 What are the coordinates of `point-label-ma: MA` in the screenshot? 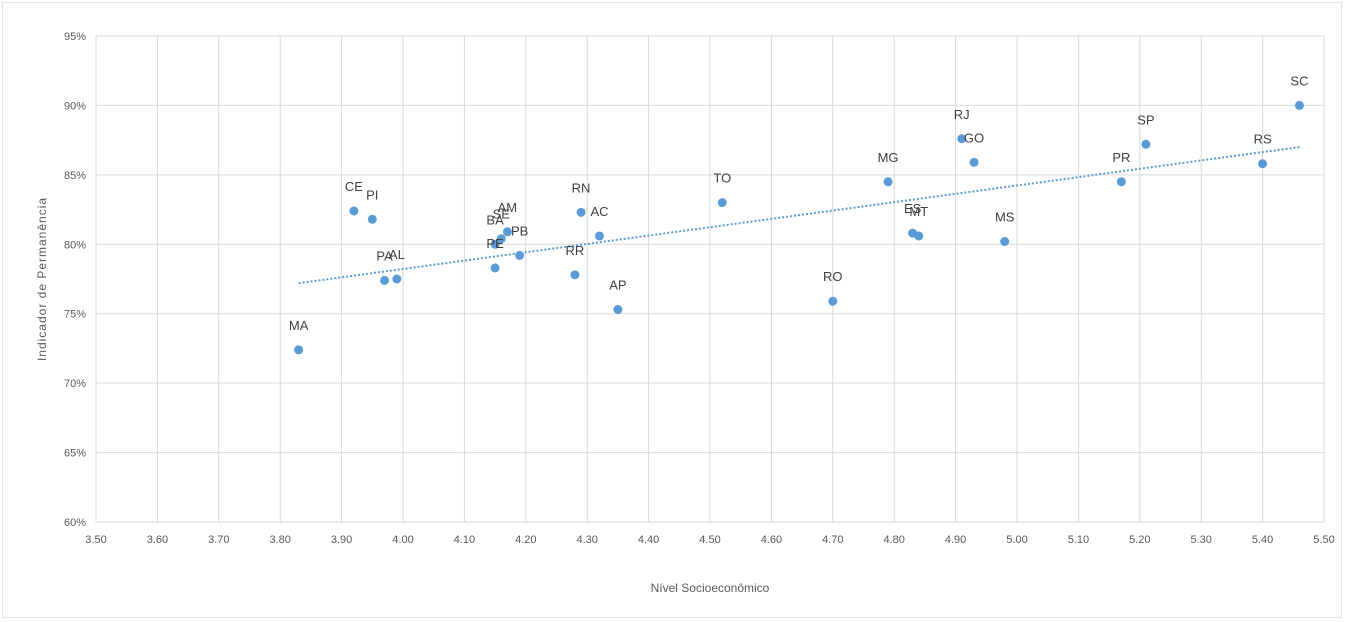 It's located at (299, 325).